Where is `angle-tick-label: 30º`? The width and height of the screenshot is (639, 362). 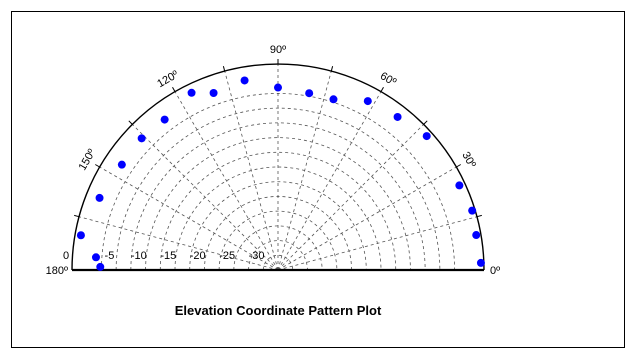
angle-tick-label: 30º is located at coordinates (468, 160).